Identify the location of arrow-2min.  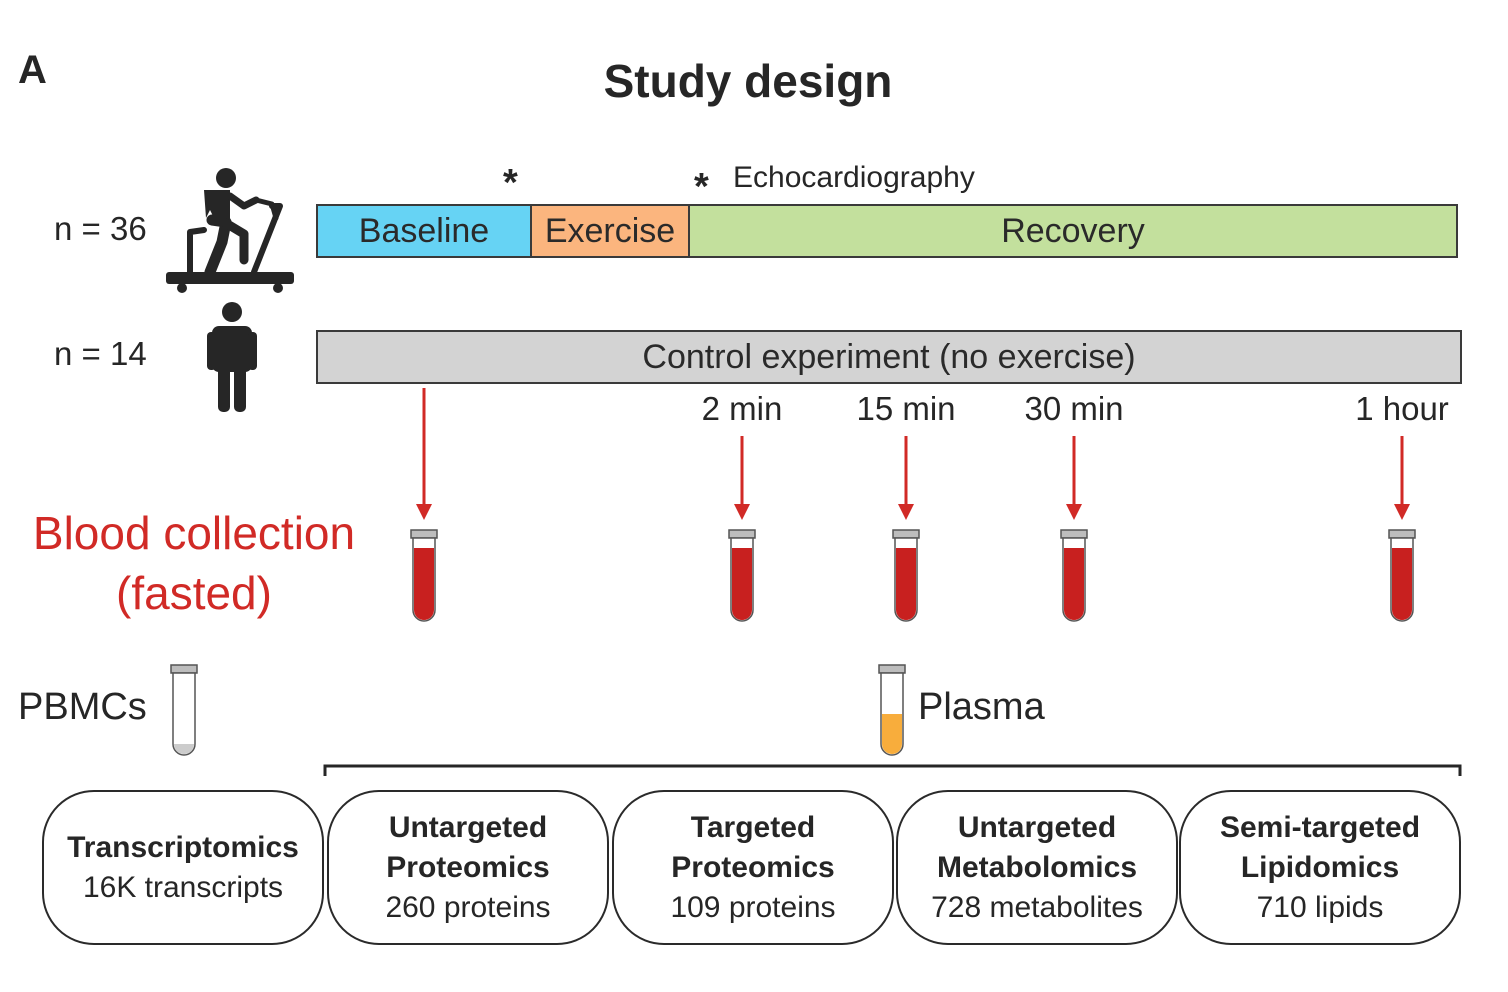
(742, 478).